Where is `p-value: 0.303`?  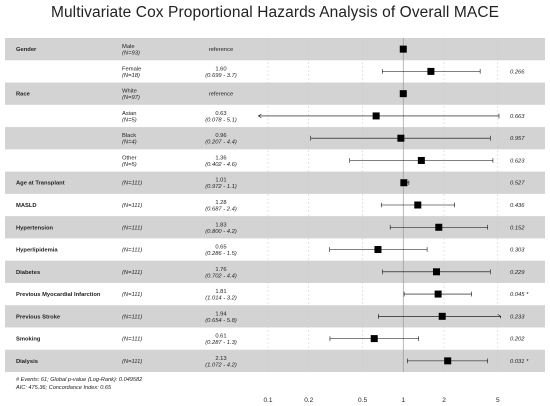 p-value: 0.303 is located at coordinates (517, 251).